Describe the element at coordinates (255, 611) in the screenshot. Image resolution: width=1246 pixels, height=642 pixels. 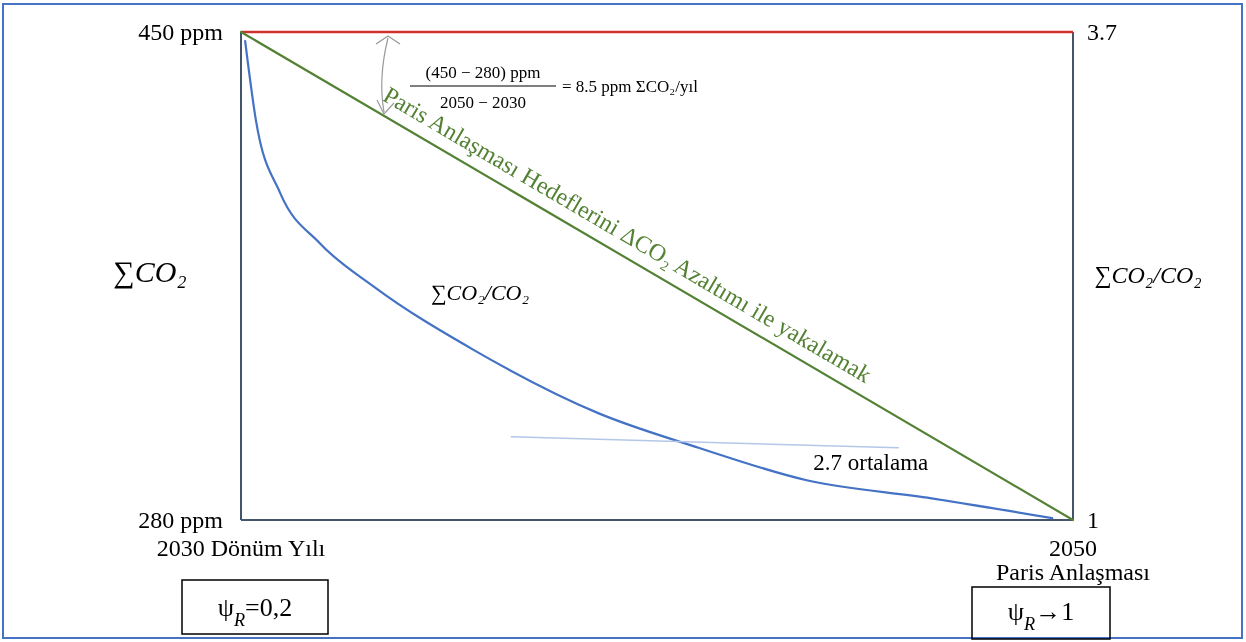
I see `text: ψ$_{R}$=0,2` at that location.